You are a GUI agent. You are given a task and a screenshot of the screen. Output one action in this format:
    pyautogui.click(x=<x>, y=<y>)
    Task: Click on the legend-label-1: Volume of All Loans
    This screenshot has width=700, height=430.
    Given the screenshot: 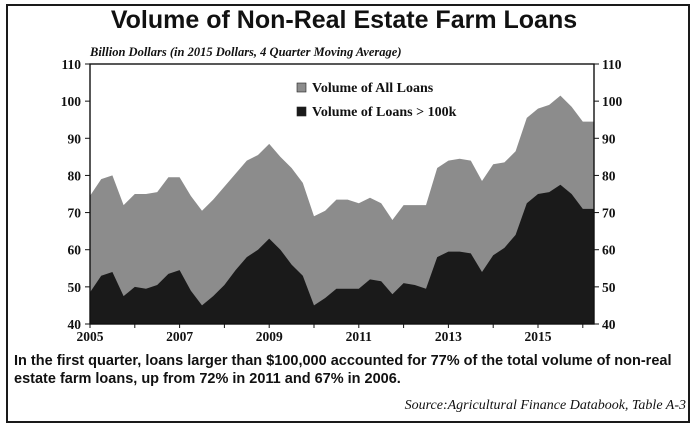 What is the action you would take?
    pyautogui.click(x=373, y=88)
    